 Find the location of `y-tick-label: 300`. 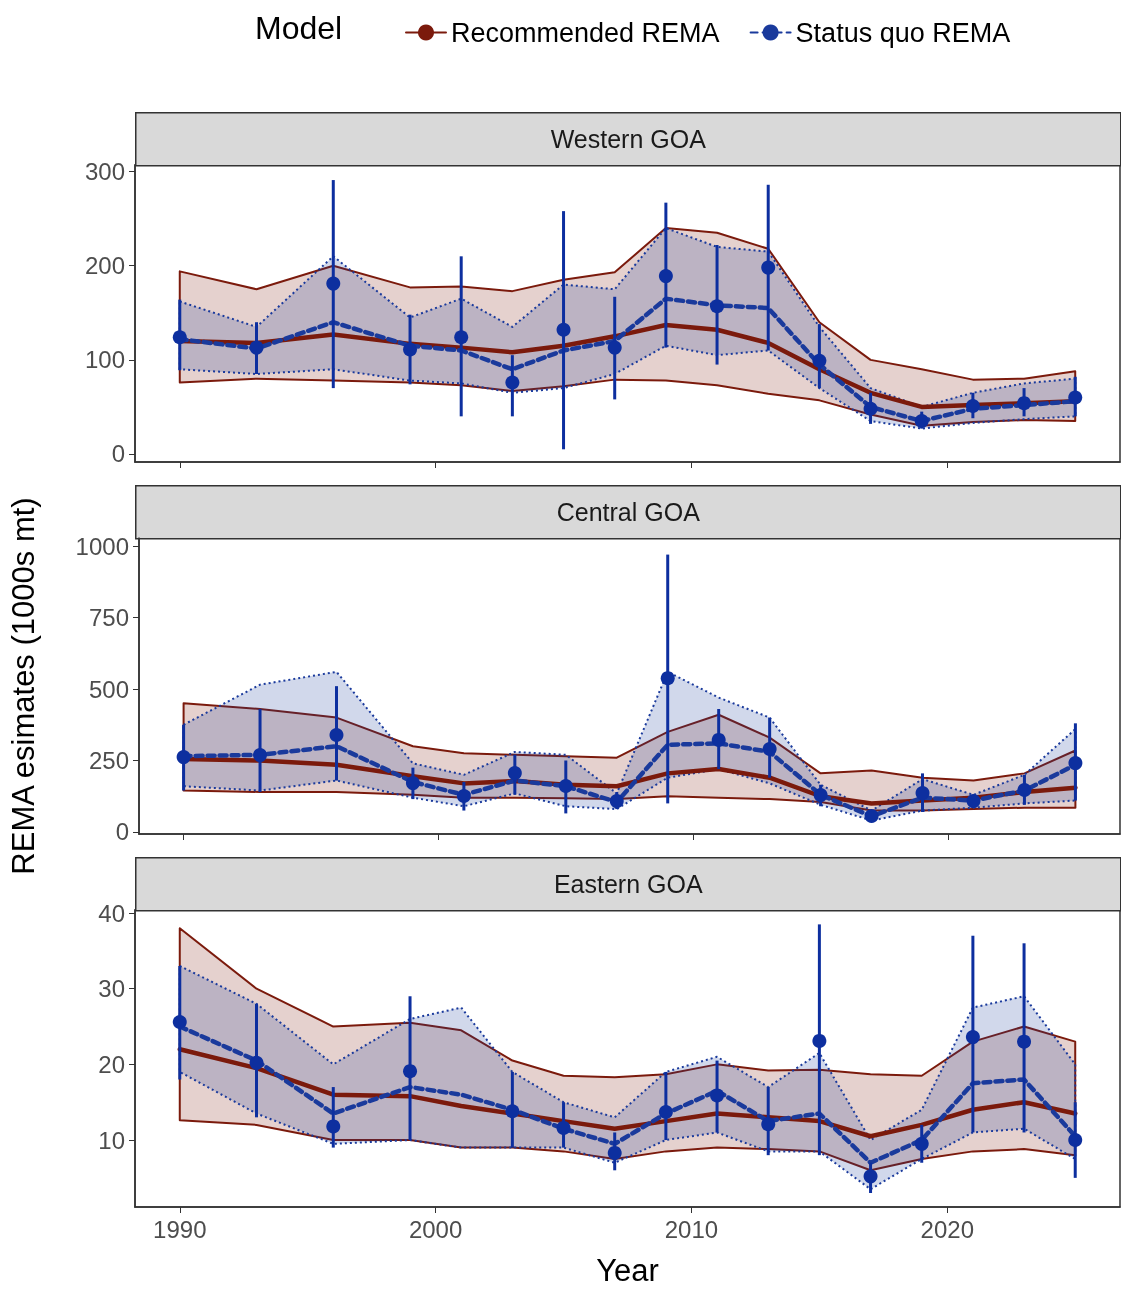

y-tick-label: 300 is located at coordinates (104, 172).